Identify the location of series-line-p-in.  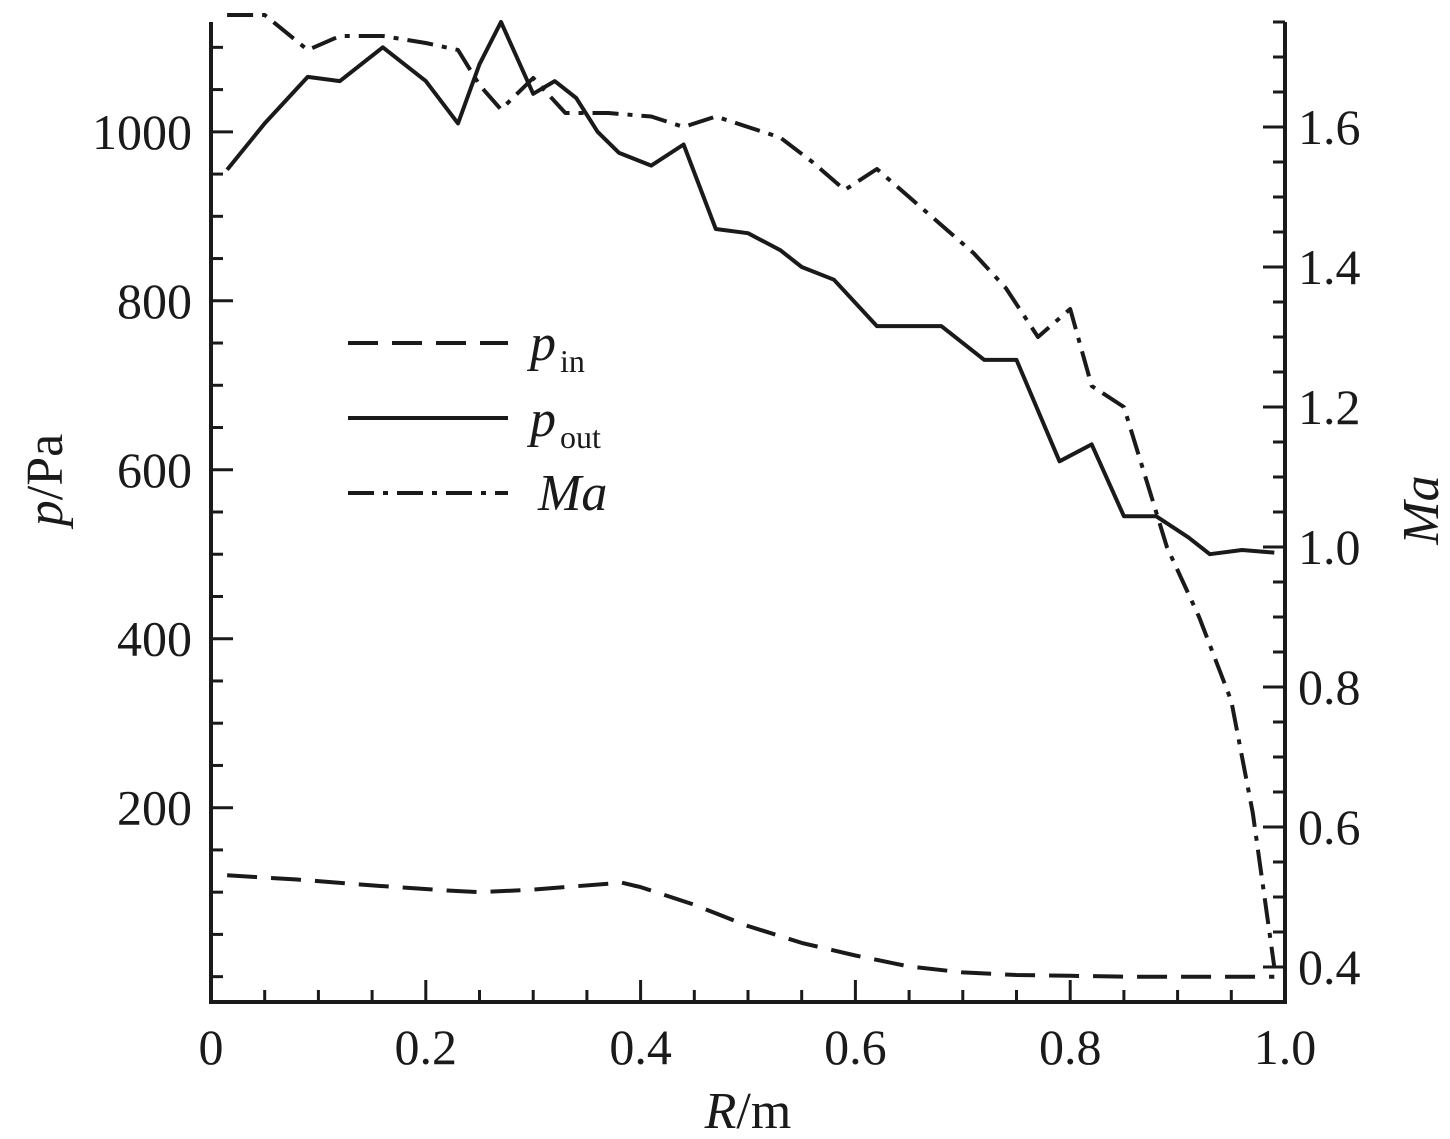
(750, 926).